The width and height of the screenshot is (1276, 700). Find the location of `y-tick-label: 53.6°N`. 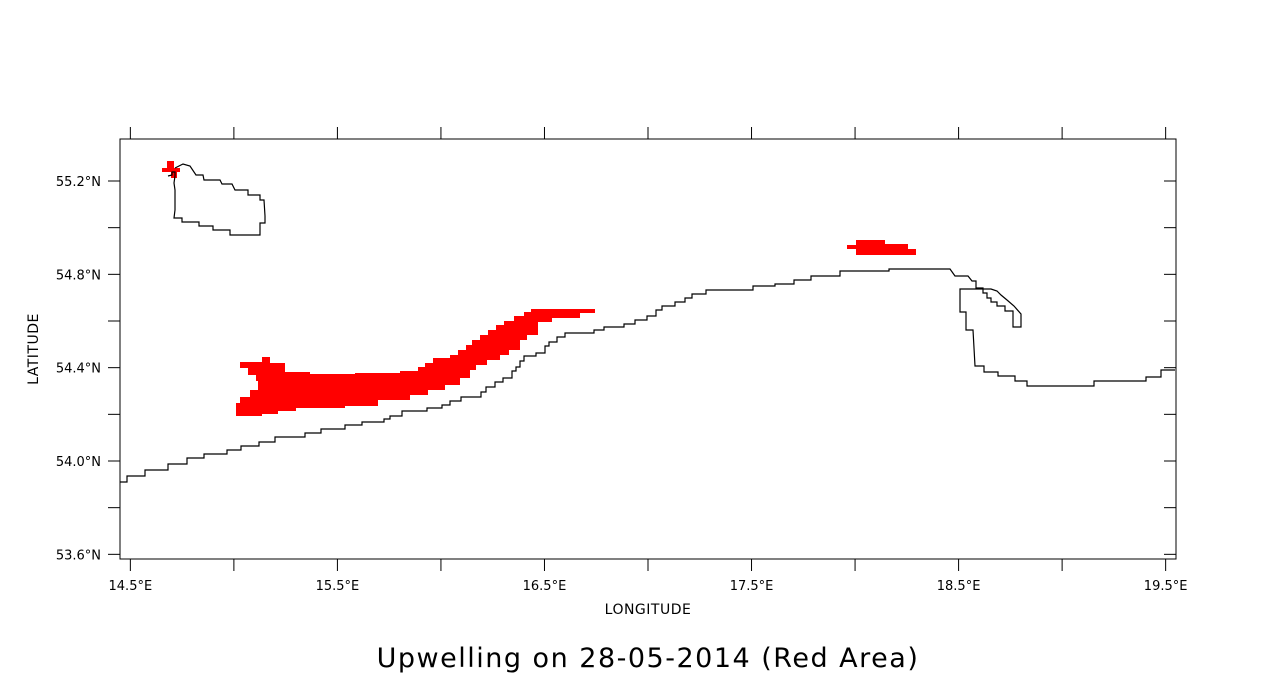

y-tick-label: 53.6°N is located at coordinates (78, 555).